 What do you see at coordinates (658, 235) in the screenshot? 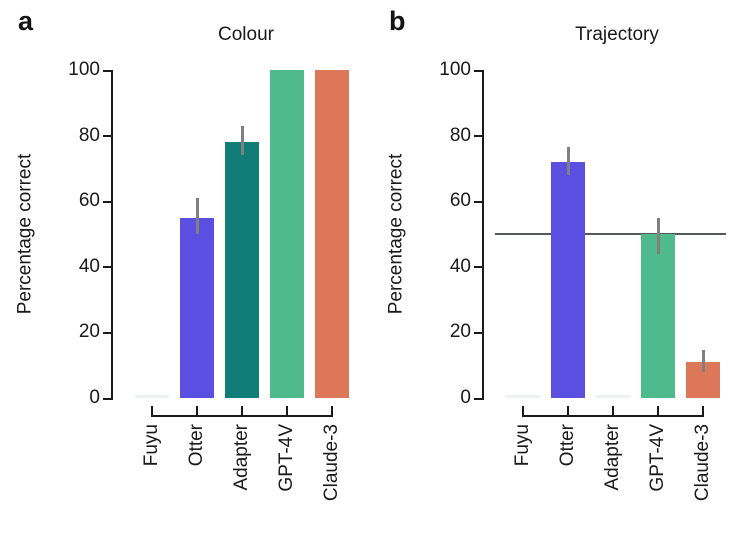
I see `error-bar-gpt-4v` at bounding box center [658, 235].